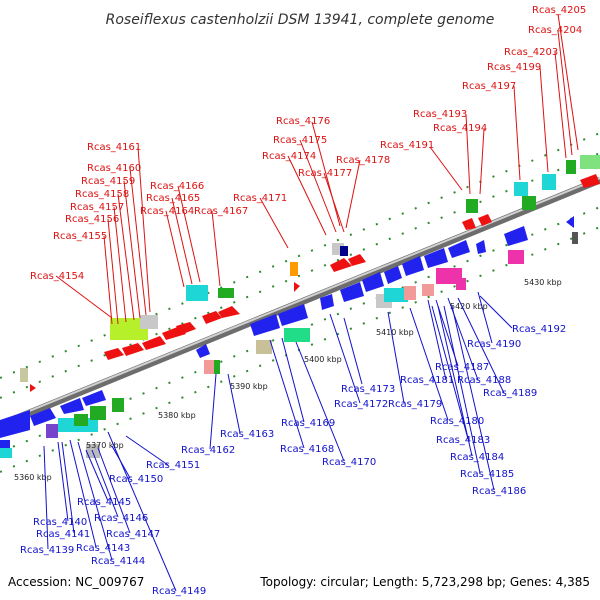 This screenshot has height=600, width=600. I want to click on gene-label: Rcas_4163, so click(247, 434).